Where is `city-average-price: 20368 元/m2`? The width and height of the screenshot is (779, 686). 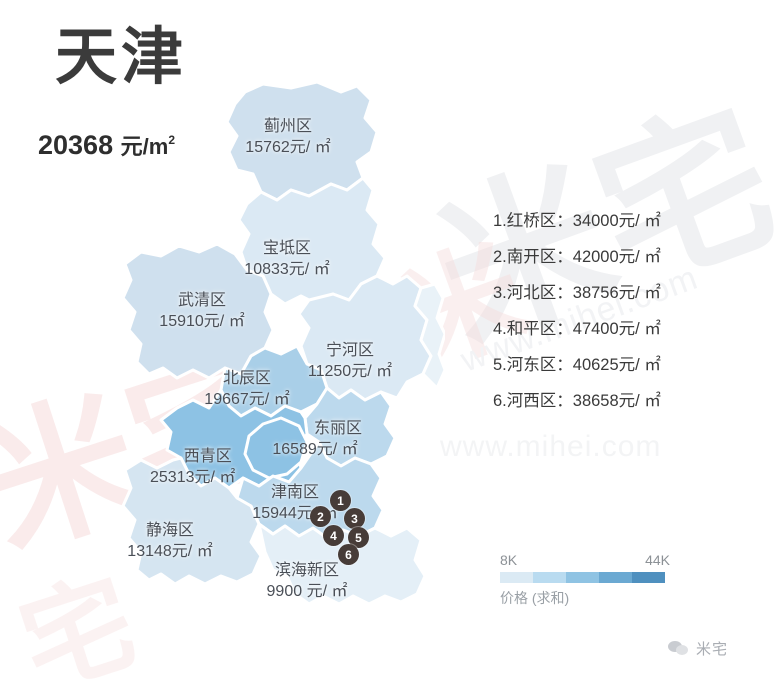 city-average-price: 20368 元/m2 is located at coordinates (106, 145).